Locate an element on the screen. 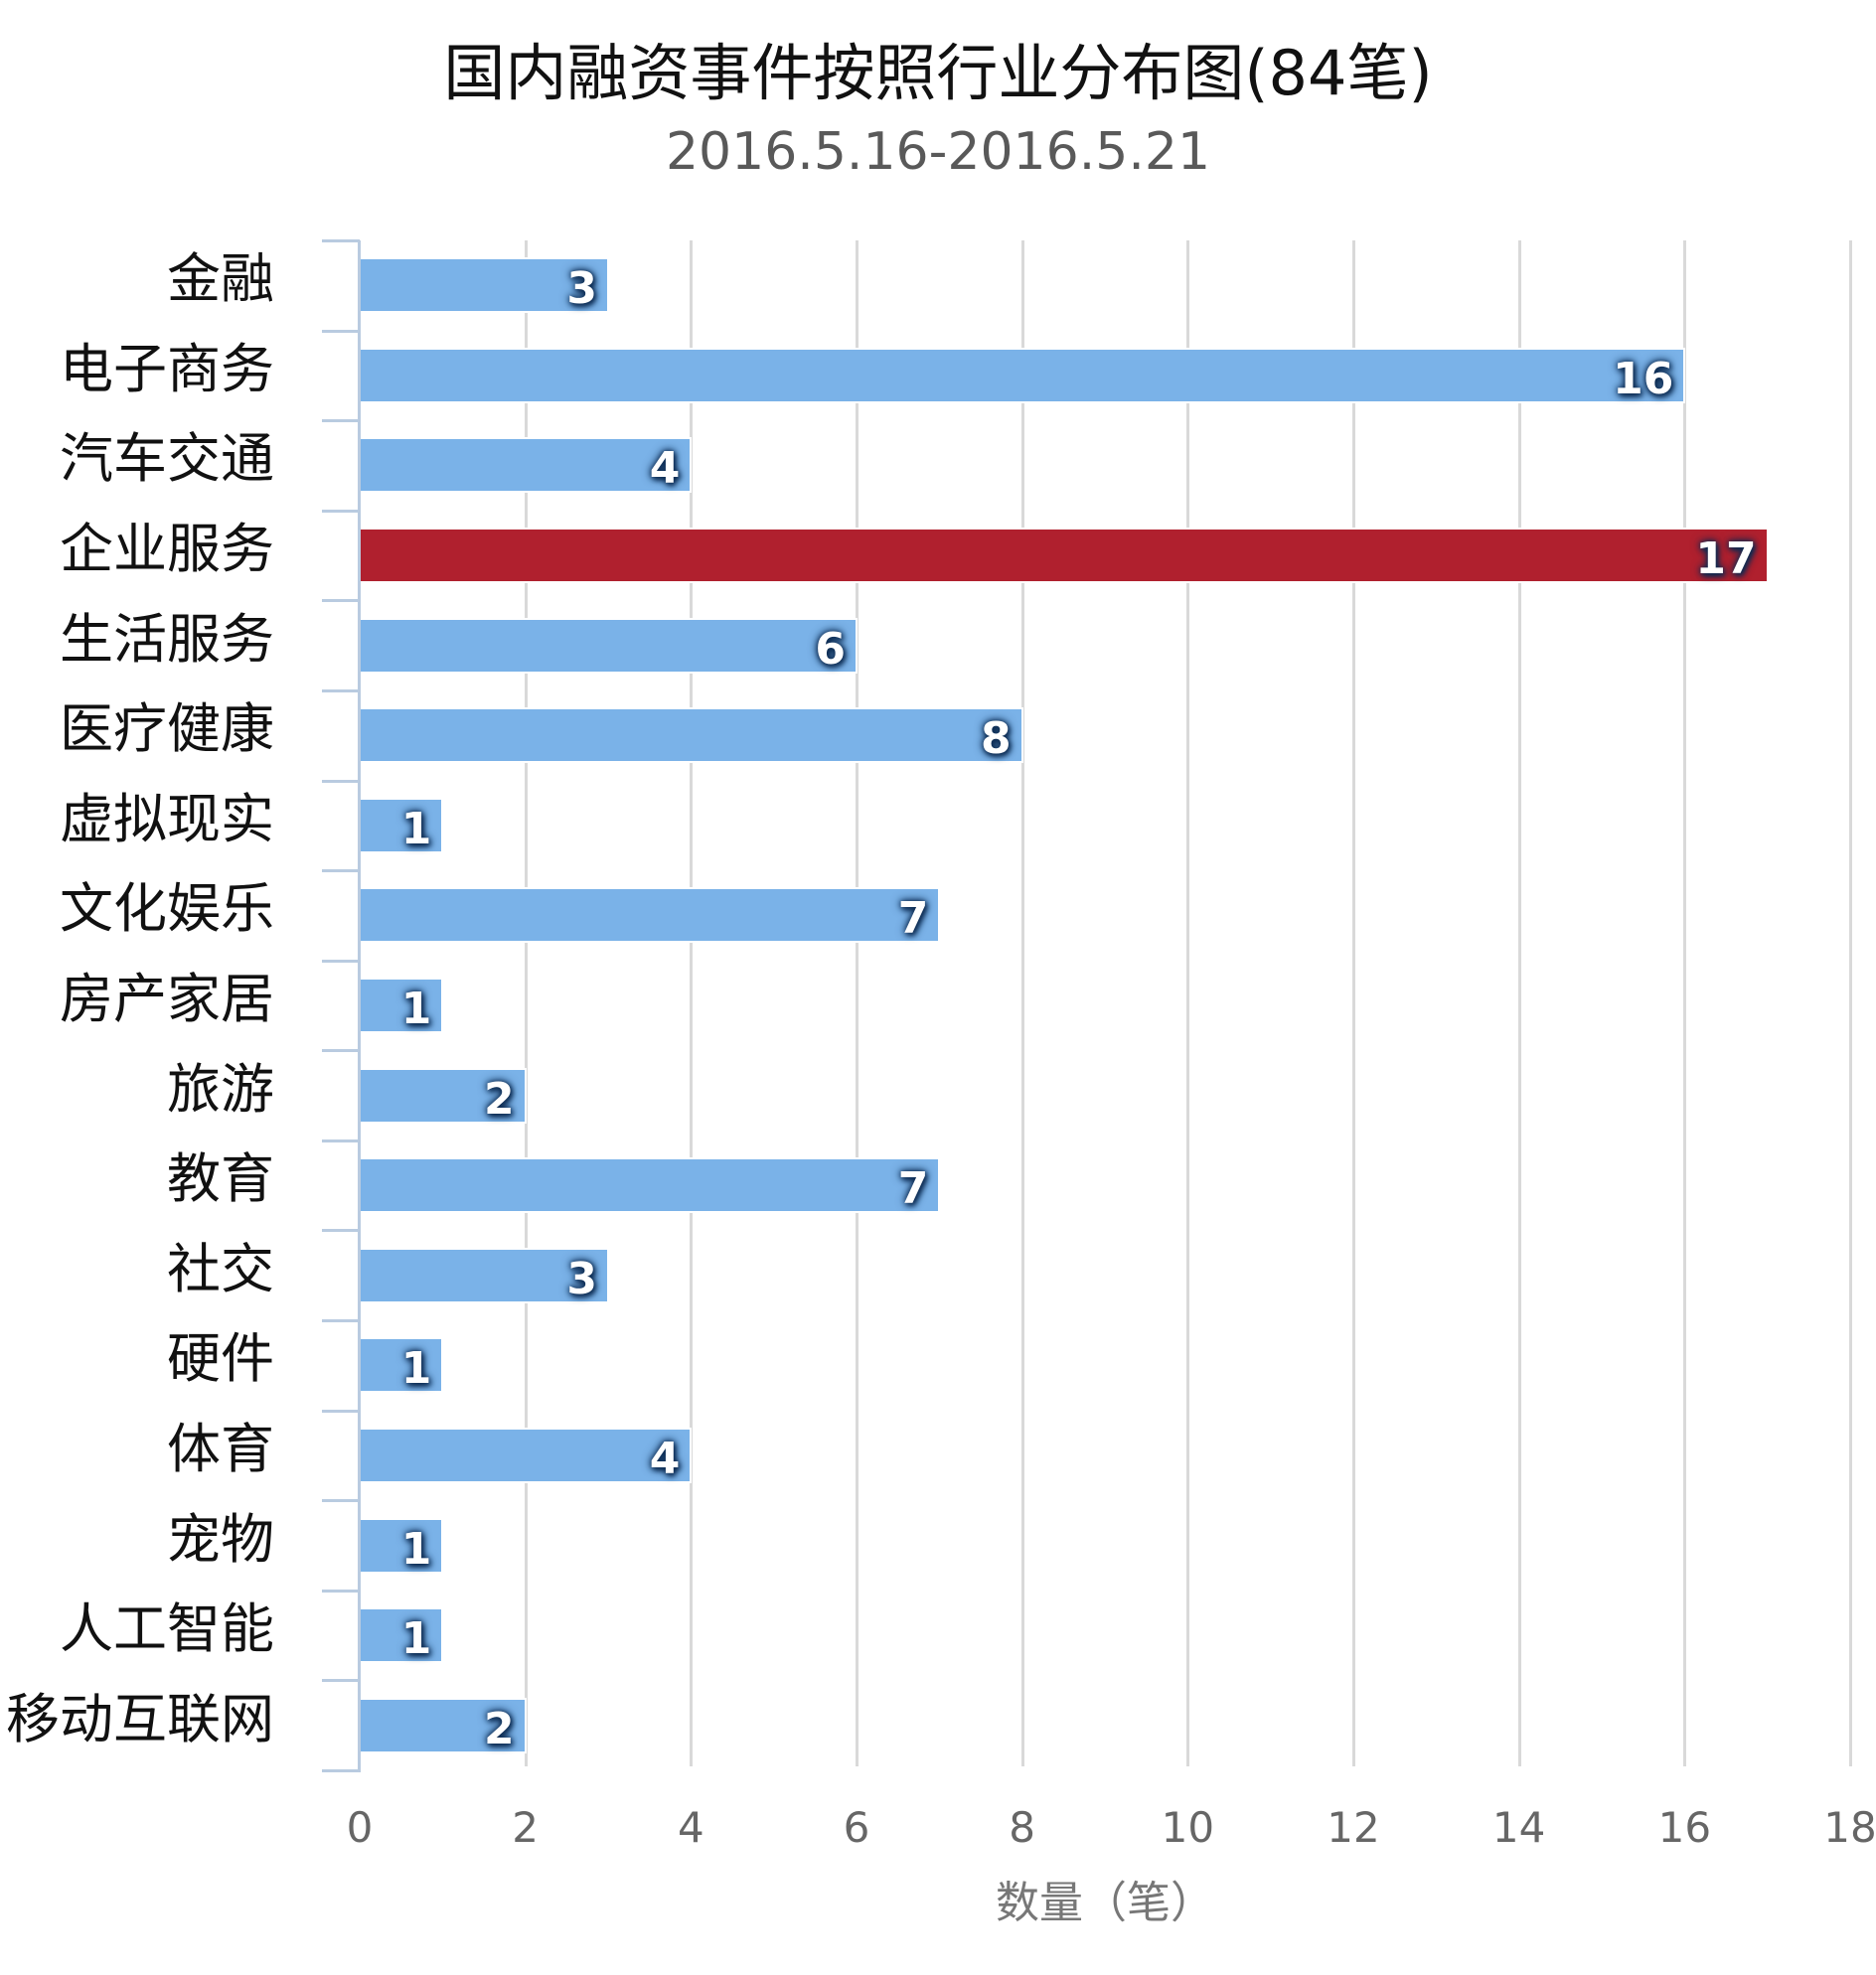  category-label: 人工智能 is located at coordinates (167, 1629).